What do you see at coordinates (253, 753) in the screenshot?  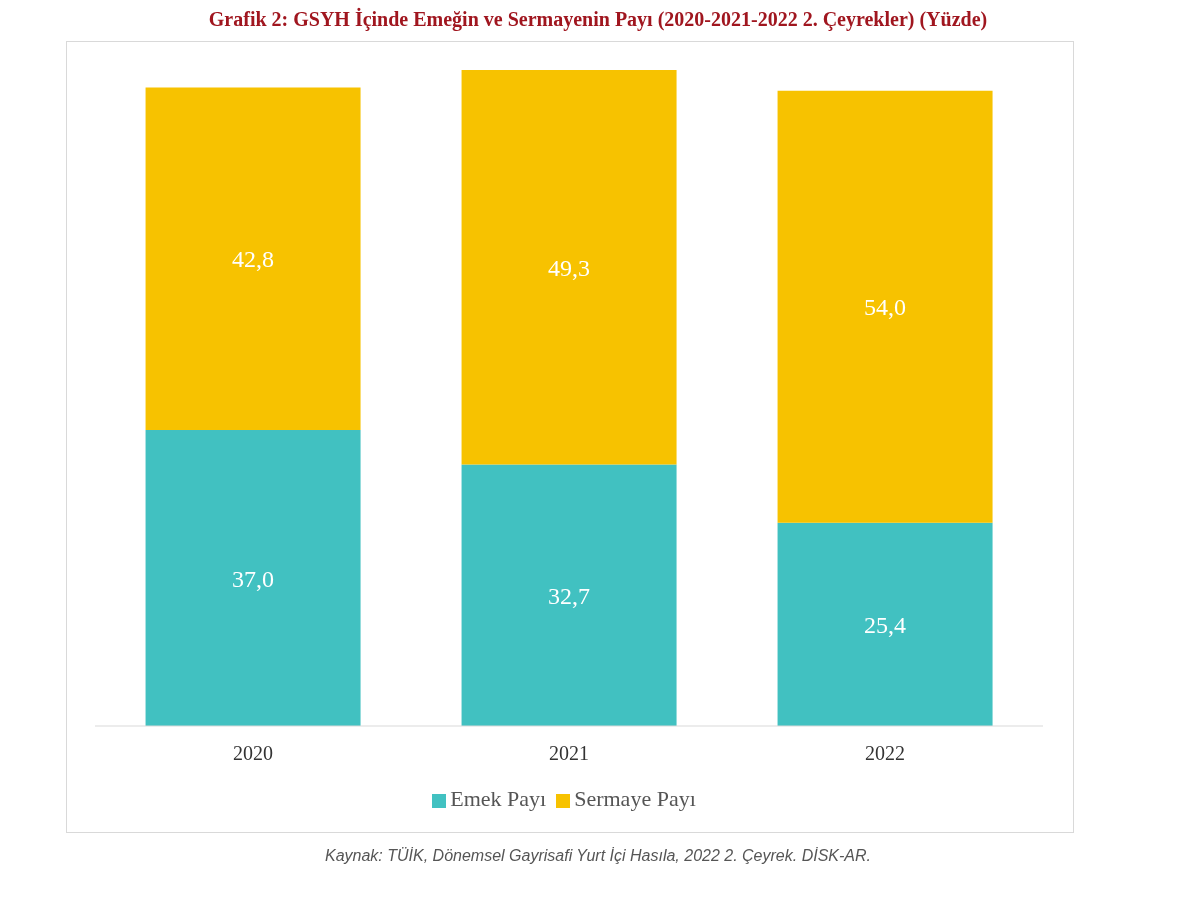 I see `x-tick-label: 2020` at bounding box center [253, 753].